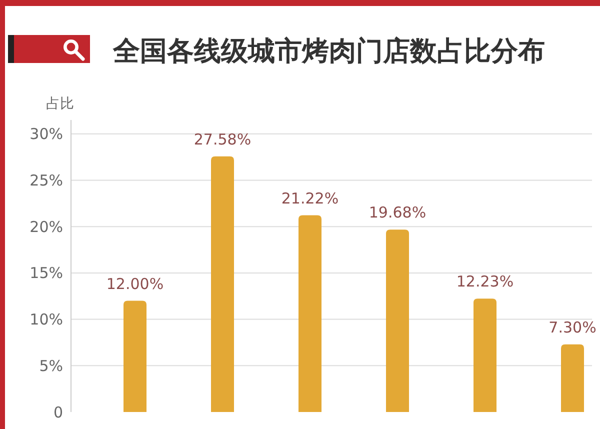 This screenshot has height=429, width=600. What do you see at coordinates (46, 134) in the screenshot?
I see `y-tick-label: 30%` at bounding box center [46, 134].